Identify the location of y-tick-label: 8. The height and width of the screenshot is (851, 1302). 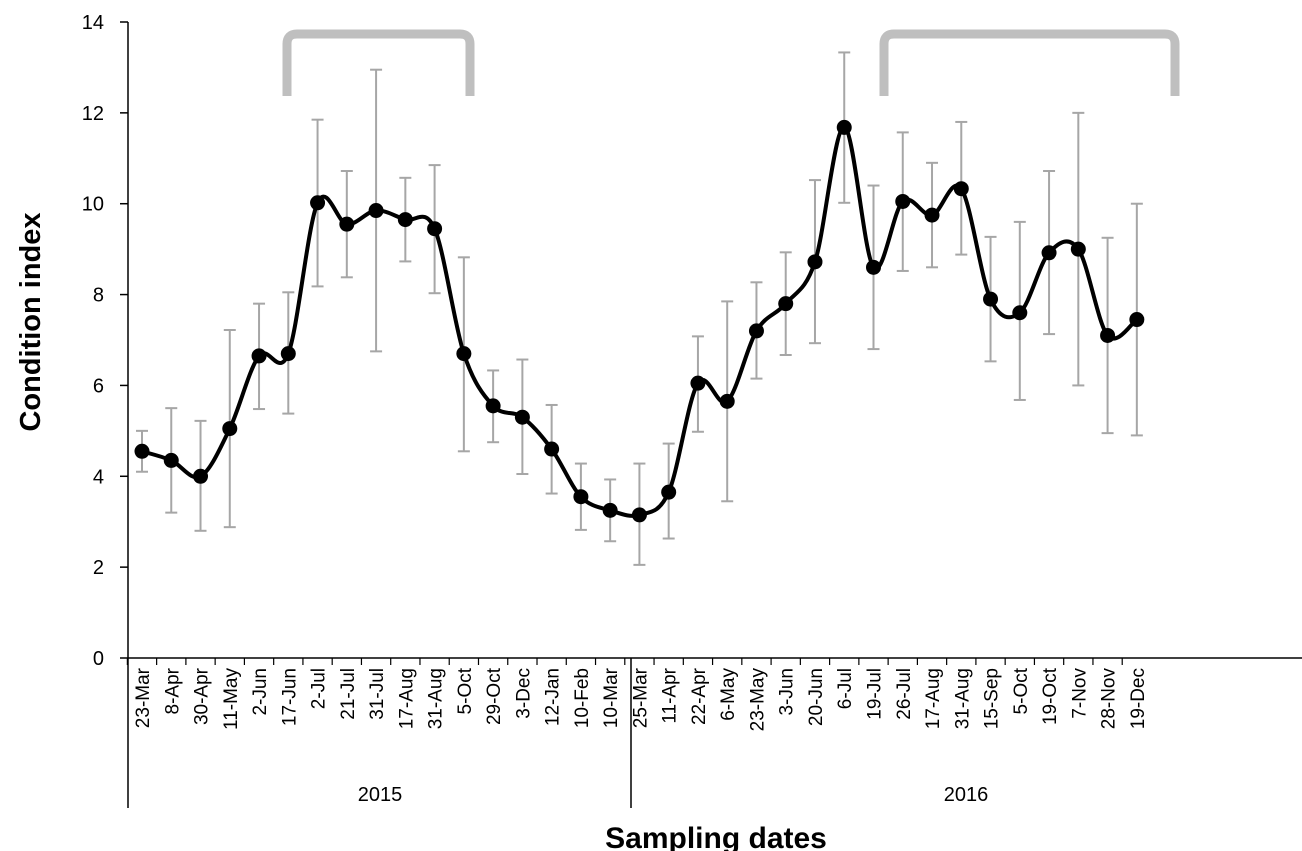
(98, 296).